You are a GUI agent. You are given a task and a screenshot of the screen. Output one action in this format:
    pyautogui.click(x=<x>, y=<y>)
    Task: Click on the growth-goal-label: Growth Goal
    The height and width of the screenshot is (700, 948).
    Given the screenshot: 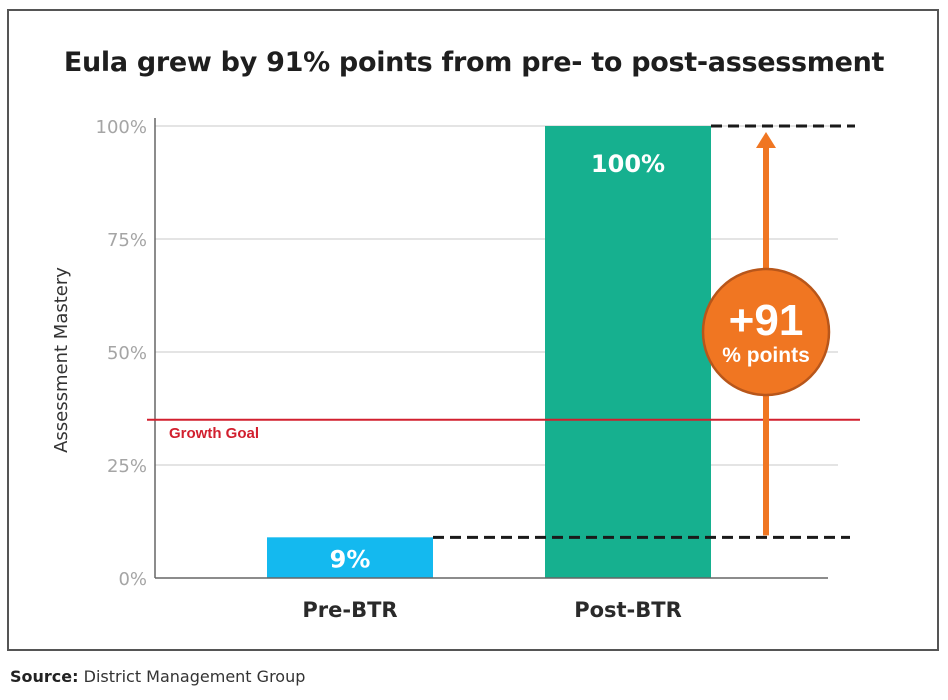 What is the action you would take?
    pyautogui.click(x=214, y=433)
    